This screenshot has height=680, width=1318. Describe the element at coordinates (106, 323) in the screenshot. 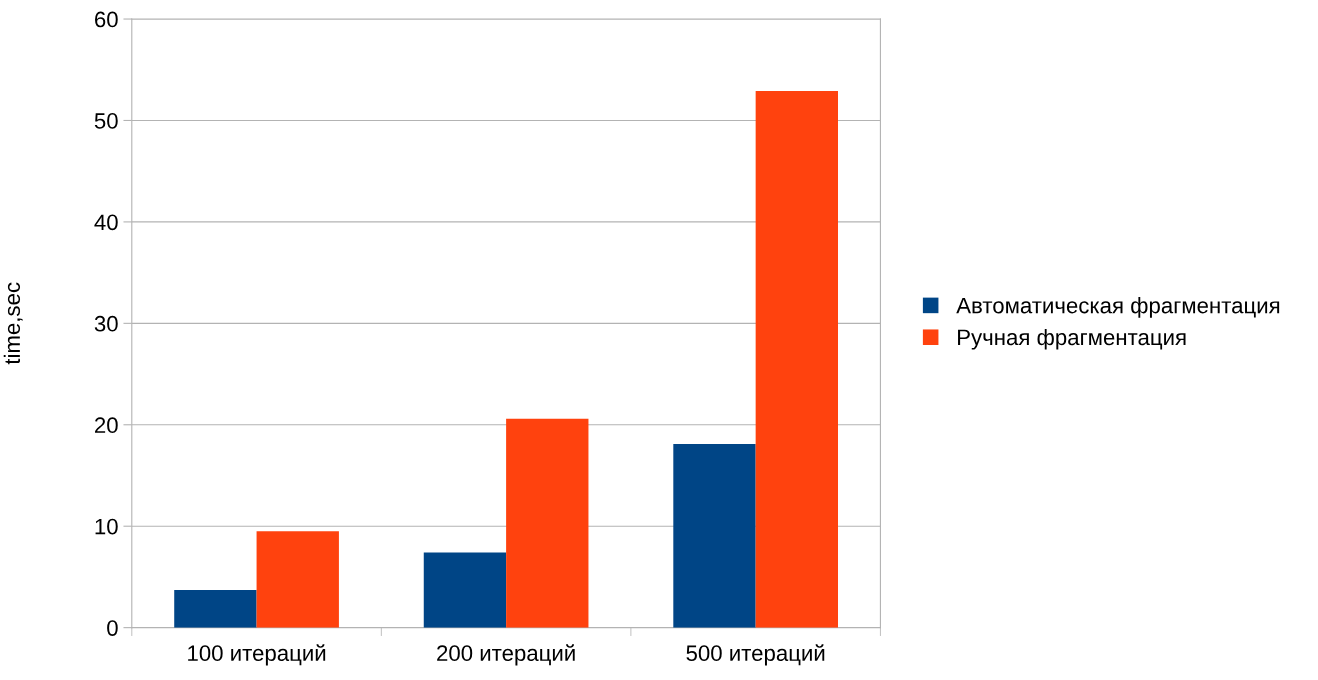

I see `y-tick-label: 30` at that location.